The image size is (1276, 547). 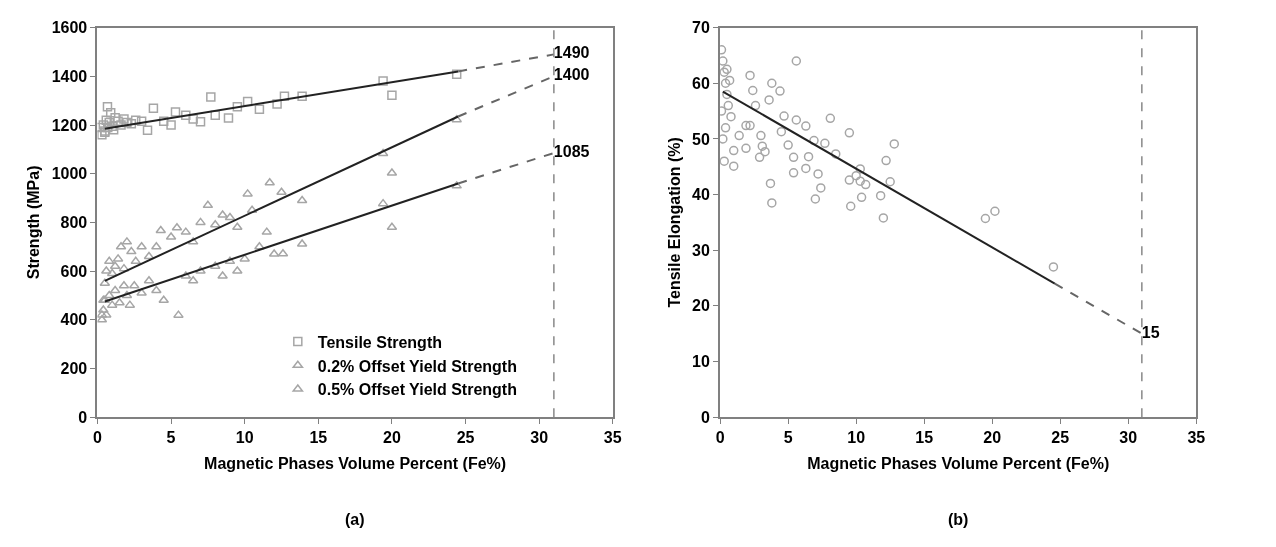 I want to click on legend-label: 0.2% Offset Yield Strength, so click(x=417, y=366).